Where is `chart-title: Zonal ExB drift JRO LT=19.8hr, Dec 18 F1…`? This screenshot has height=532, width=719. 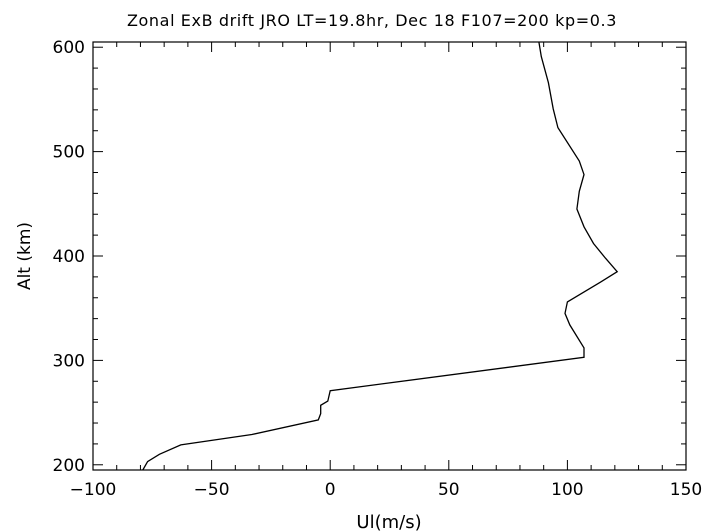 chart-title: Zonal ExB drift JRO LT=19.8hr, Dec 18 F1… is located at coordinates (372, 20).